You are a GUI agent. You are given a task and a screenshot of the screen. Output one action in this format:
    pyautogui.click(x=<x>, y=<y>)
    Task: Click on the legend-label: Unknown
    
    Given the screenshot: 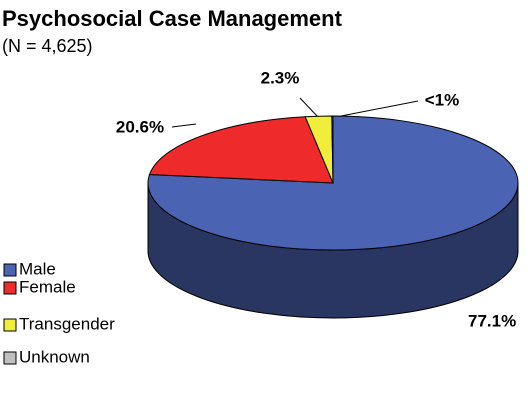 What is the action you would take?
    pyautogui.click(x=54, y=356)
    